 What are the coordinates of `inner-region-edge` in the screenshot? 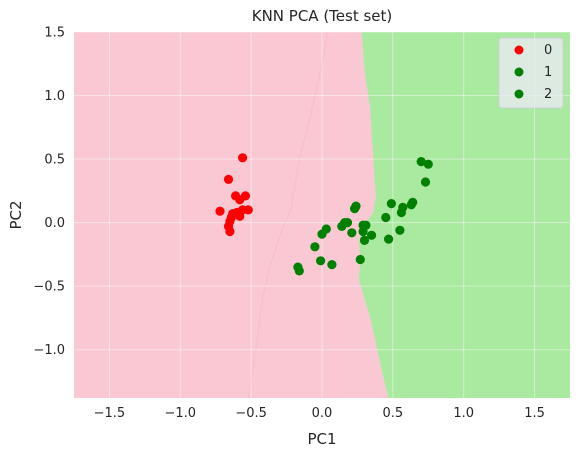 It's located at (288, 215).